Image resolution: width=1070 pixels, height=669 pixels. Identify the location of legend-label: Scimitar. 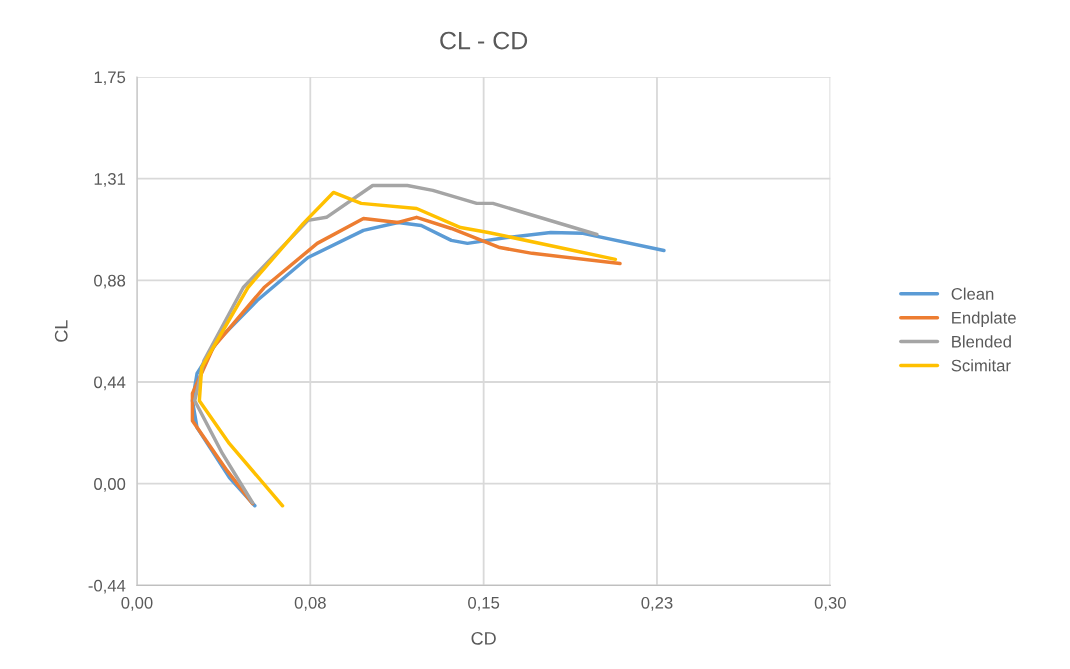
(981, 365).